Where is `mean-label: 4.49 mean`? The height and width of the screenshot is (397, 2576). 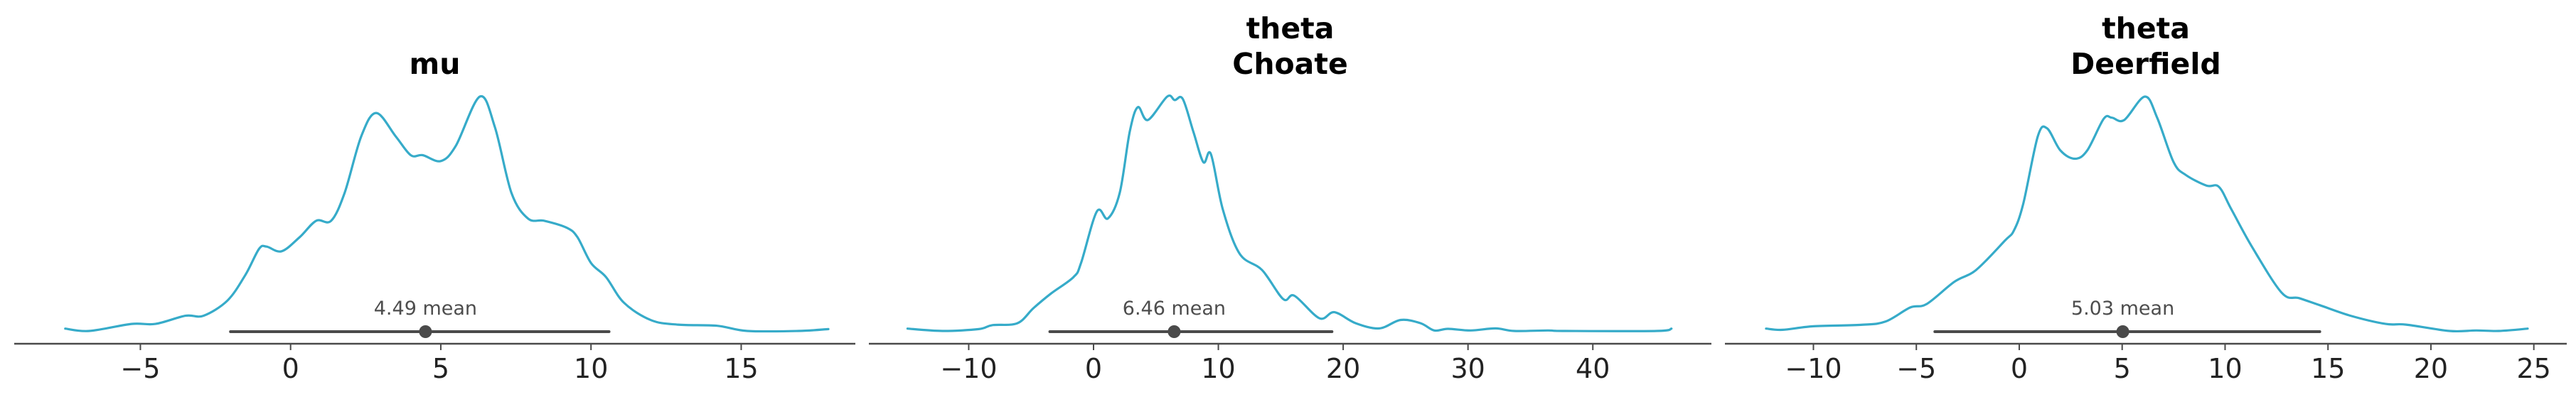
mean-label: 4.49 mean is located at coordinates (426, 309).